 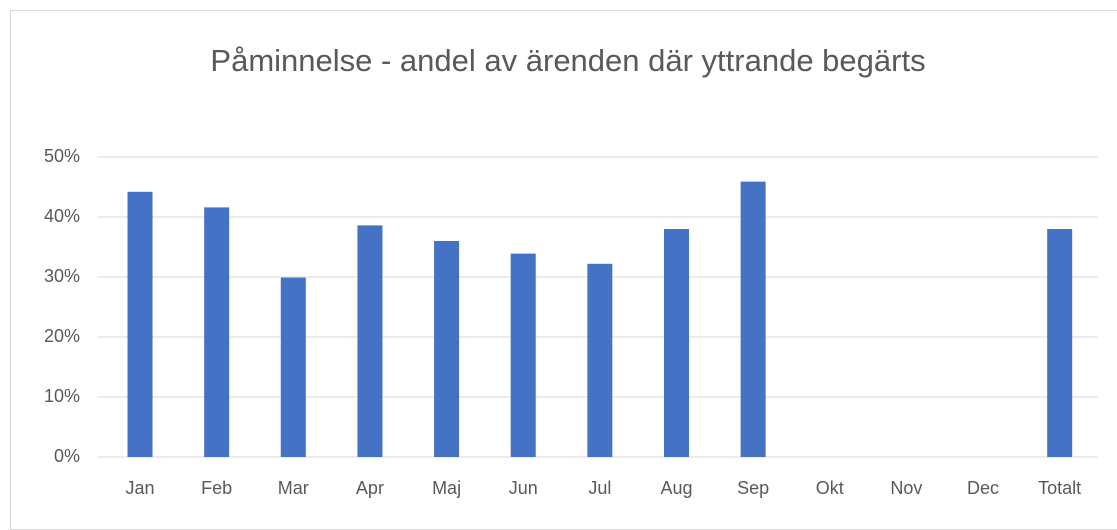 I want to click on y-tick-label: 10%, so click(x=62, y=396).